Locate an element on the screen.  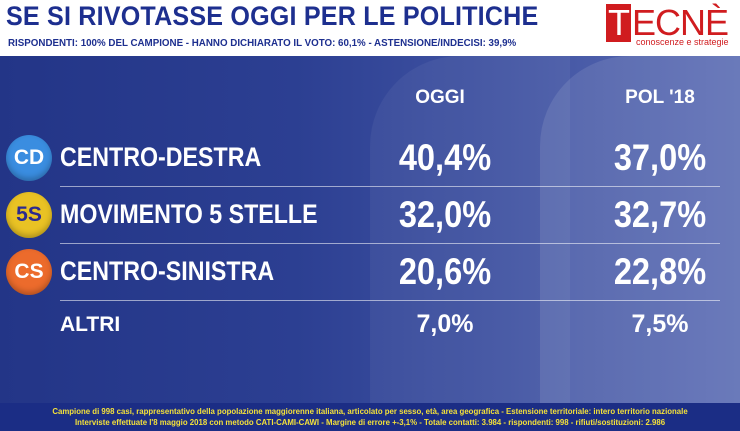
logo-rest: ECNÈ is located at coordinates (680, 22).